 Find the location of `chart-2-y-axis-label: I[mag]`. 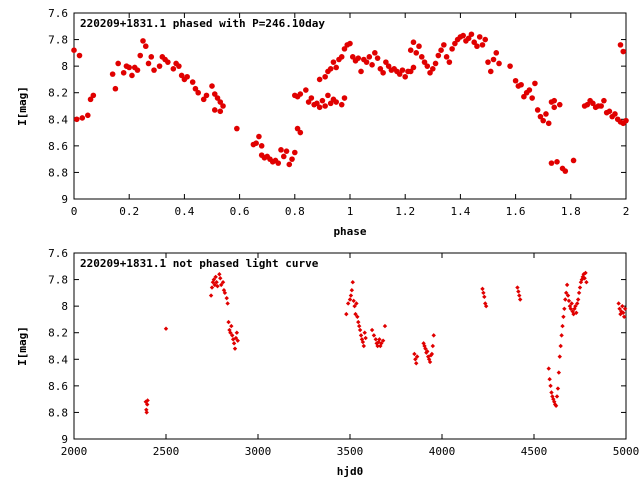

chart-2-y-axis-label: I[mag] is located at coordinates (22, 346).